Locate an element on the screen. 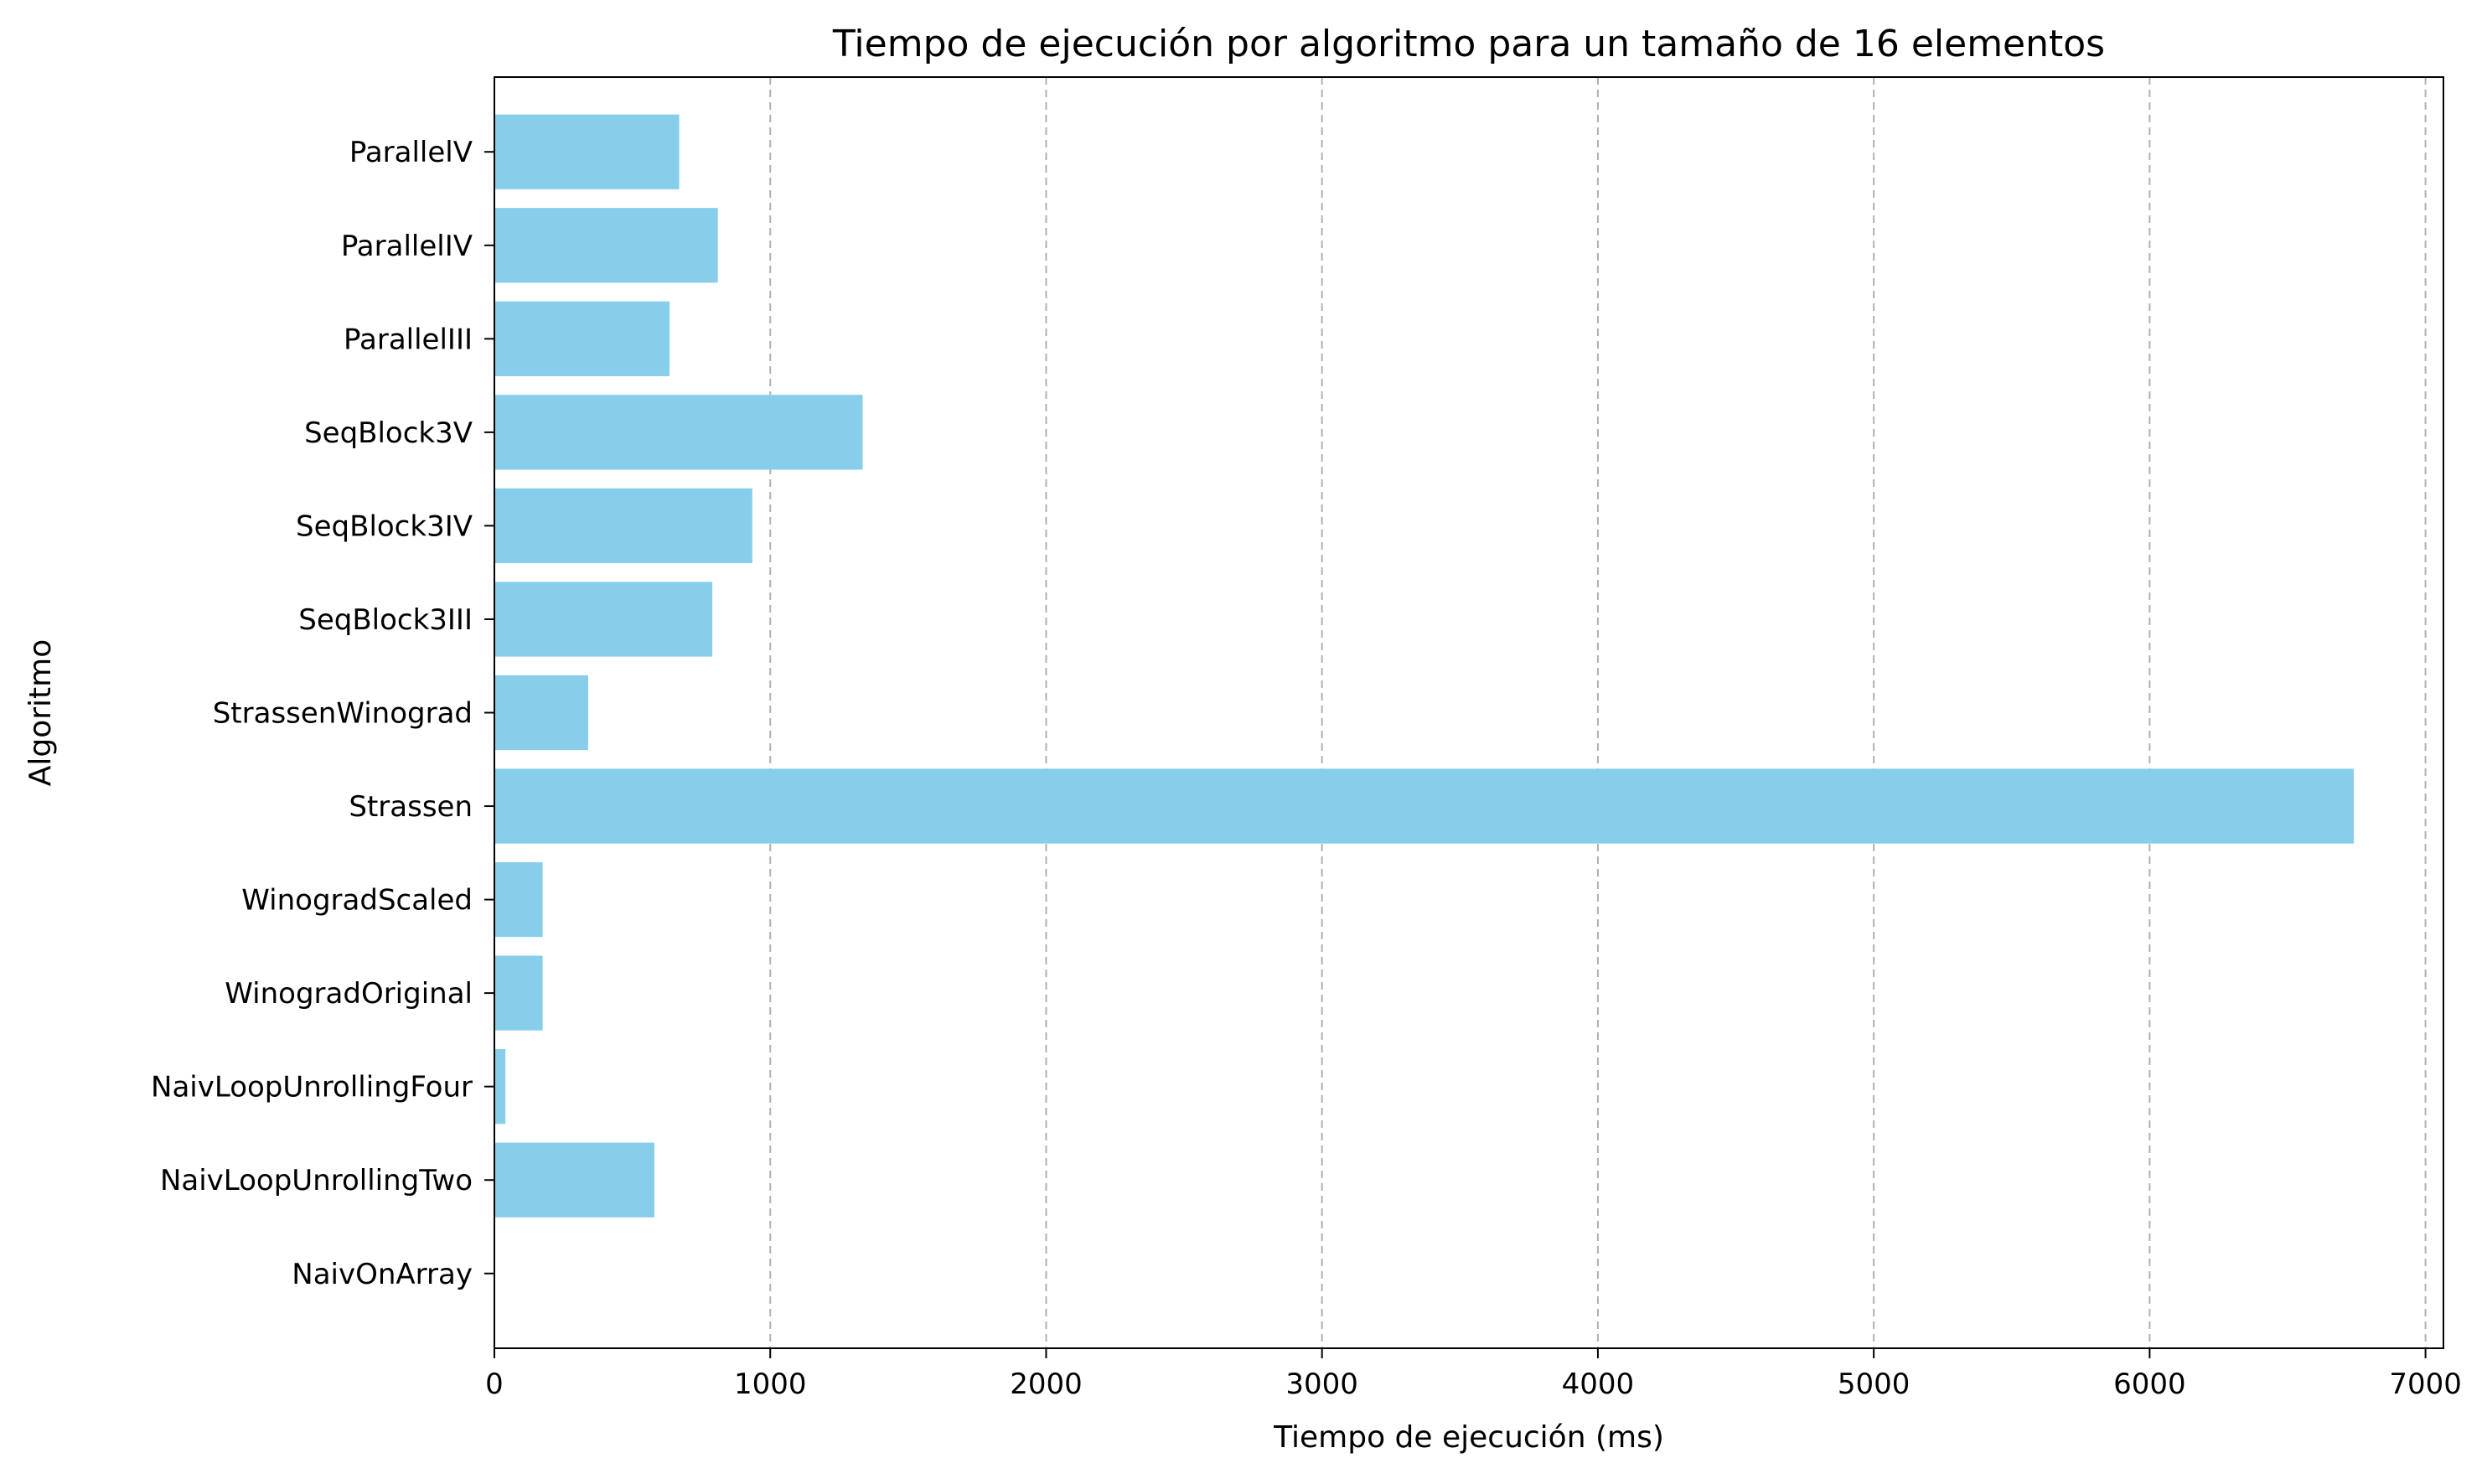 This screenshot has height=1484, width=2487. x-tick-label: 4000 is located at coordinates (1599, 1384).